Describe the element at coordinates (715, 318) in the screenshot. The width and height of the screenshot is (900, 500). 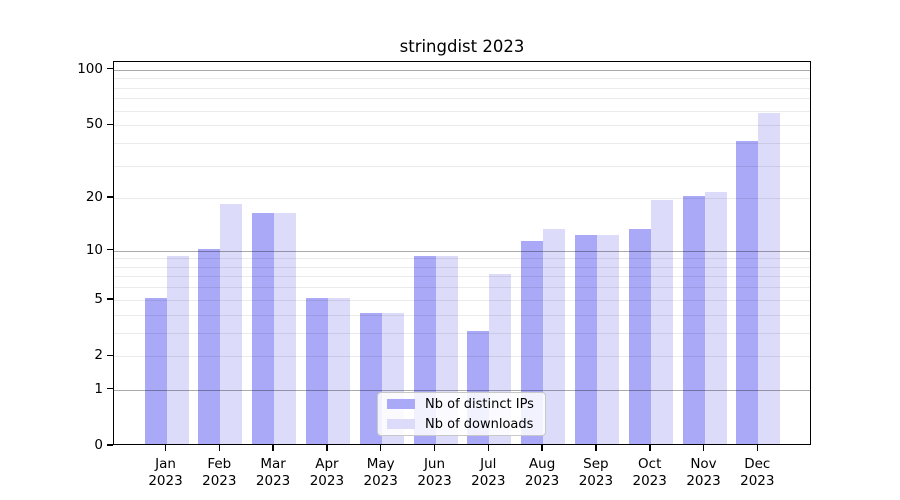
I see `bar-nov-downloads` at that location.